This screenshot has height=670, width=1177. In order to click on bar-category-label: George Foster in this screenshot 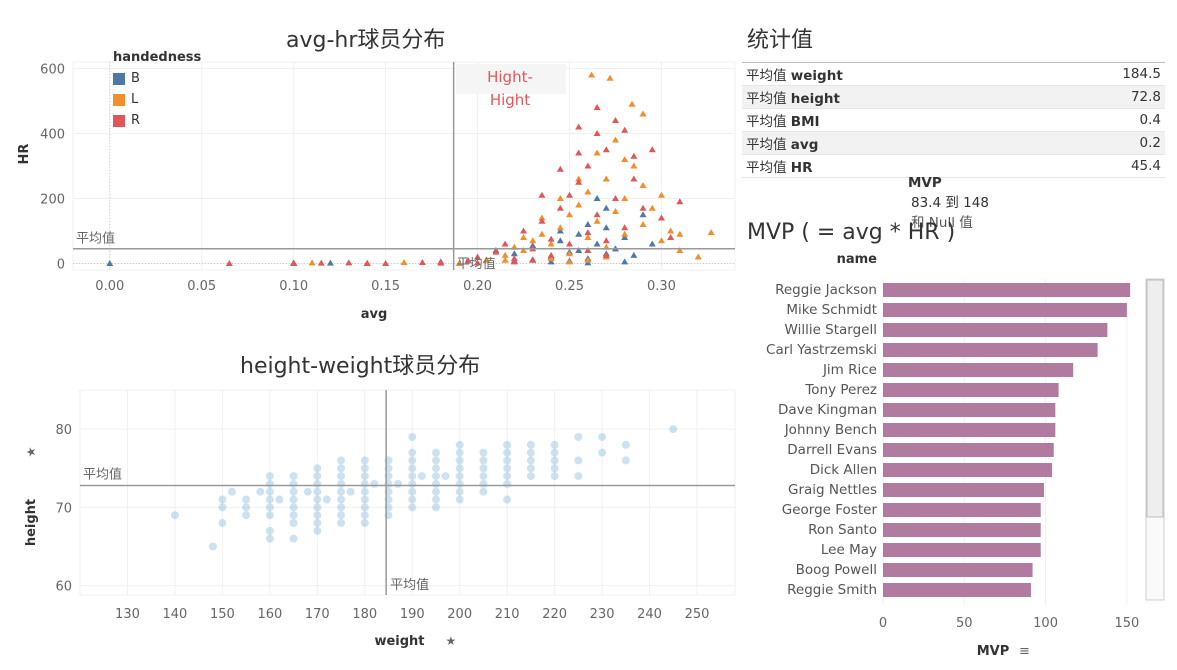, I will do `click(830, 510)`.